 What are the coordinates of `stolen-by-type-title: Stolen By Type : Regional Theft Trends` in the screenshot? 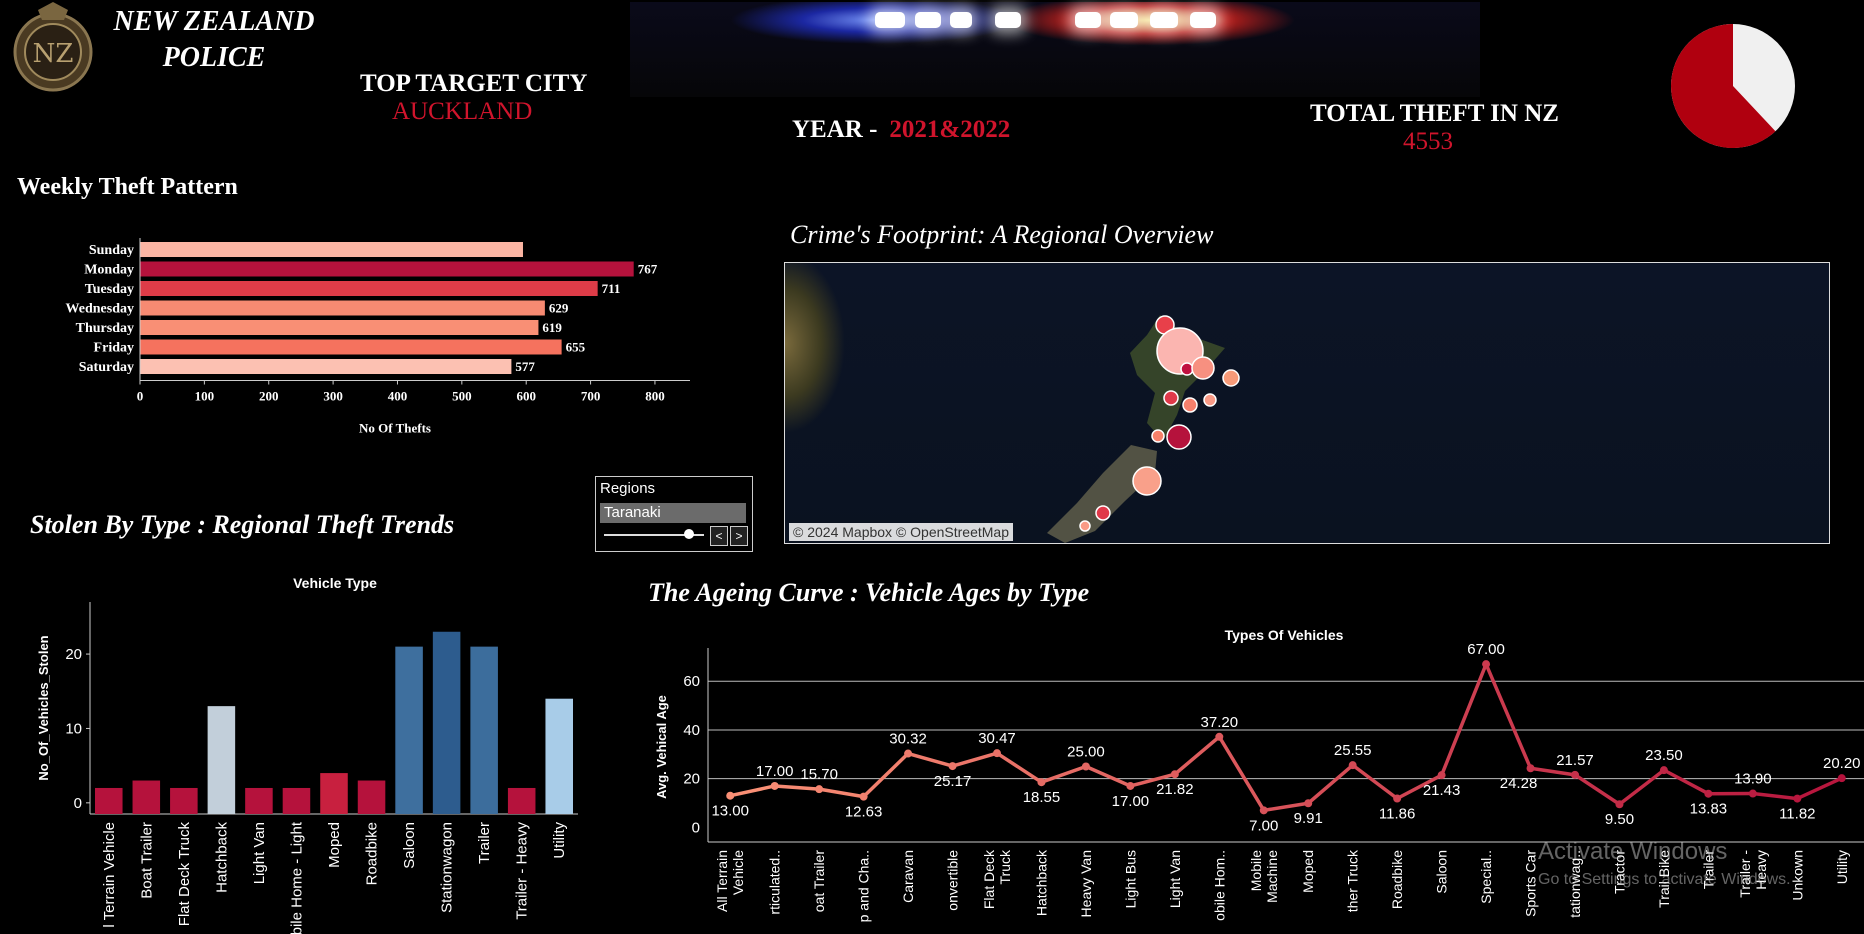 It's located at (242, 524).